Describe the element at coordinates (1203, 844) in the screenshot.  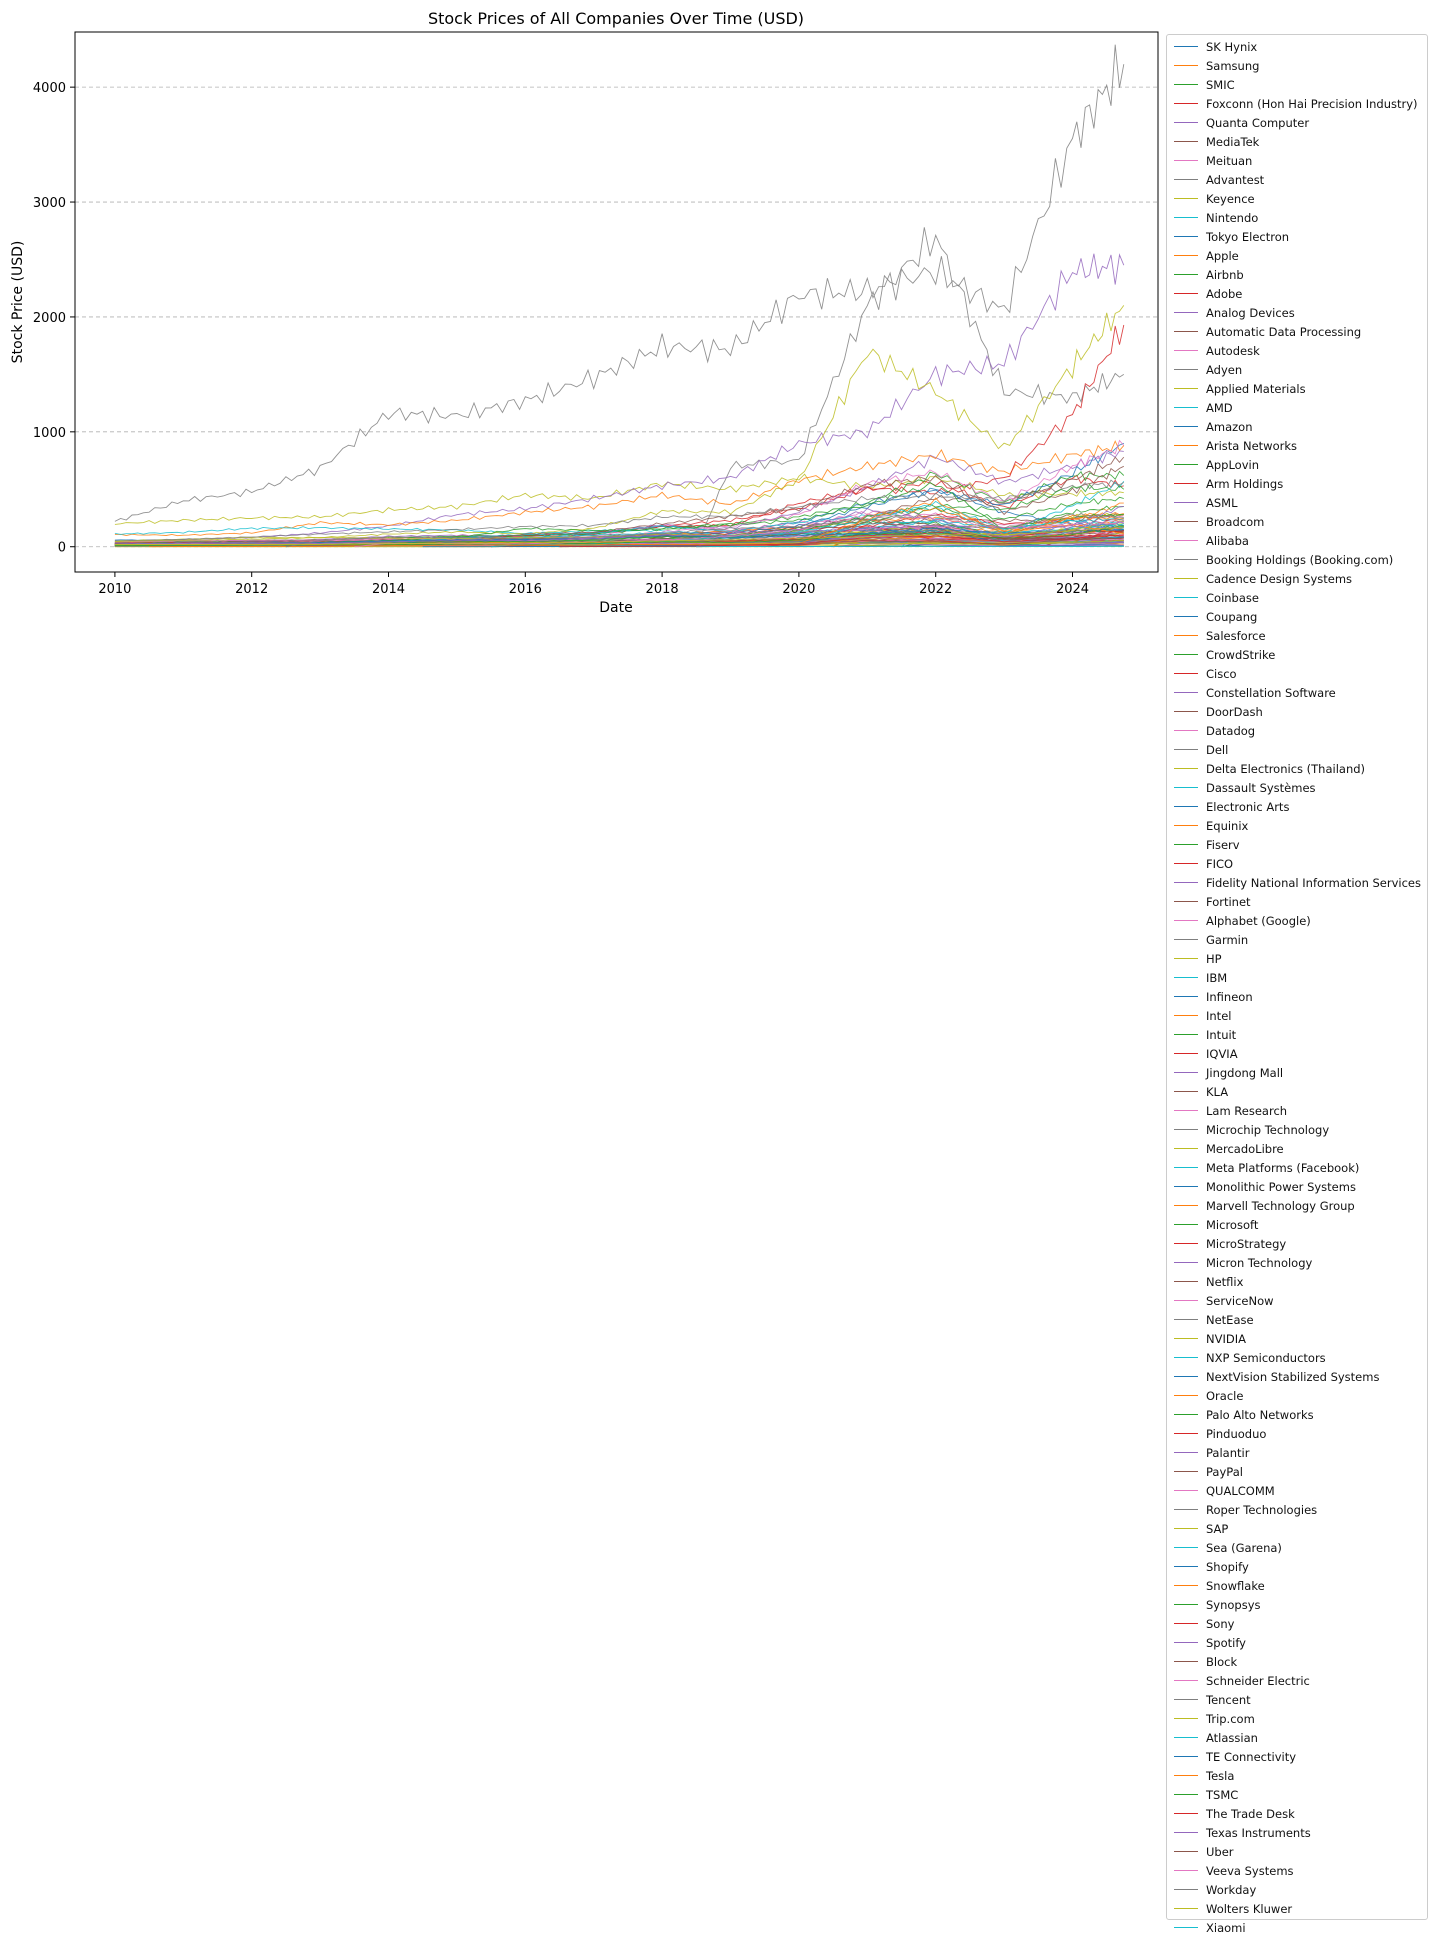
I see `legend-item: Fiserv` at that location.